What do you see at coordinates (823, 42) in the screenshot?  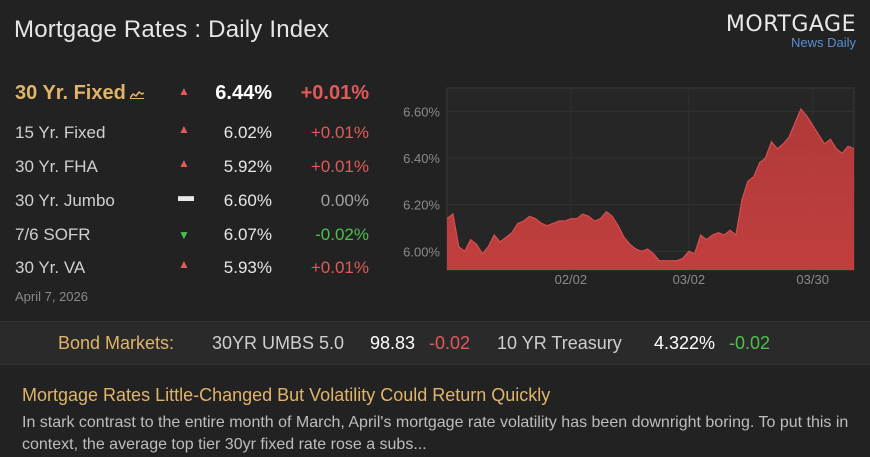 I see `logo-sub-text: News Daily` at bounding box center [823, 42].